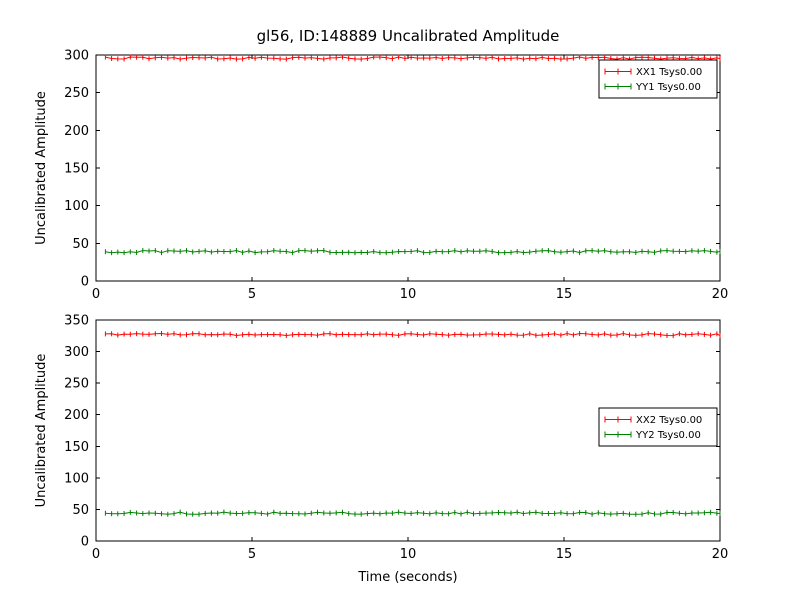 The image size is (800, 600). What do you see at coordinates (76, 321) in the screenshot?
I see `svg-text: 350` at bounding box center [76, 321].